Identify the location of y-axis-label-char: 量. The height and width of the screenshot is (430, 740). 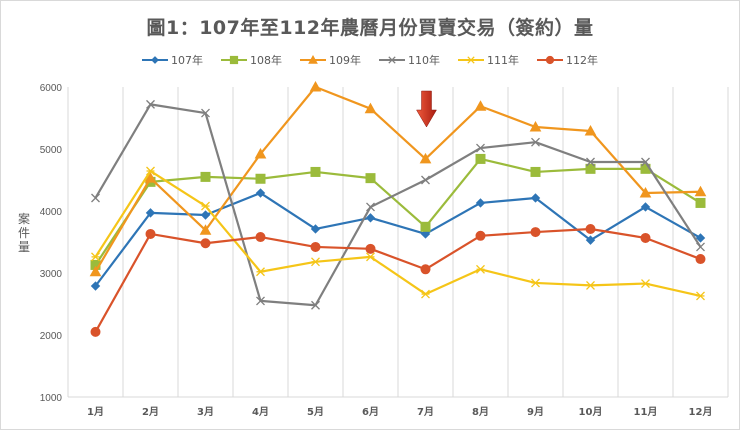
(23, 247).